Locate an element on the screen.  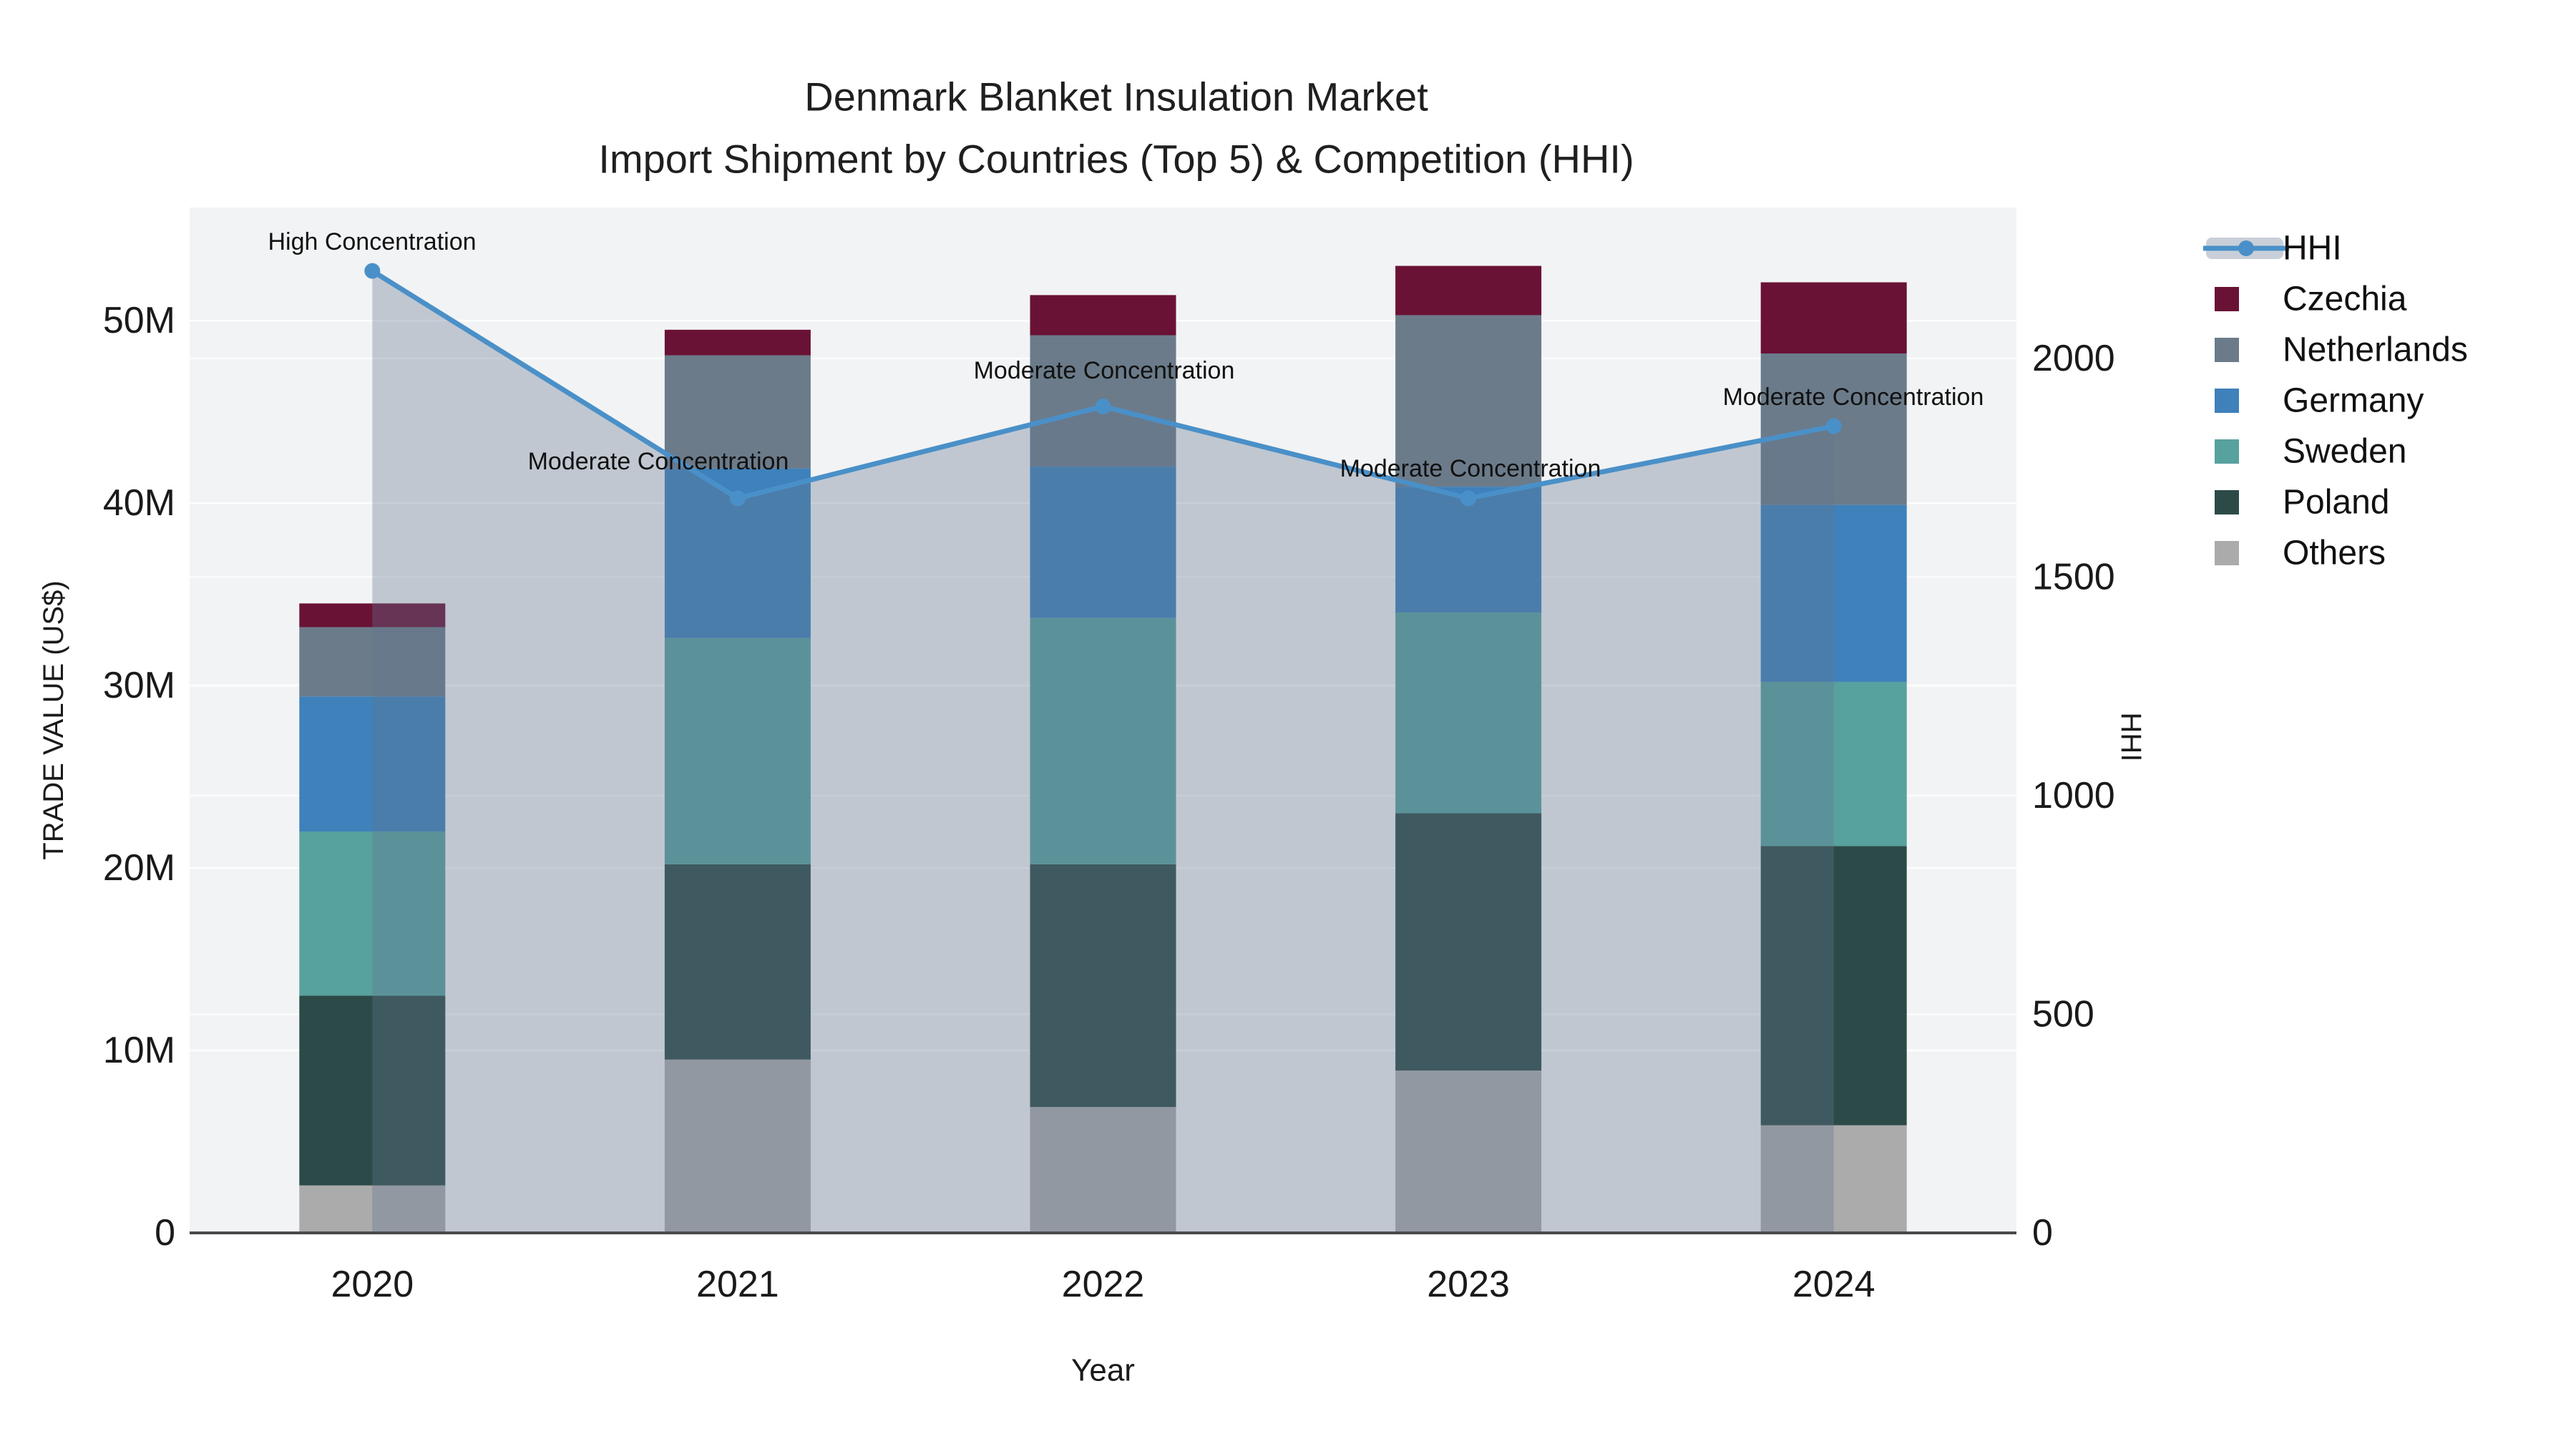
x-tick-label-2022: 2022 is located at coordinates (1103, 1284).